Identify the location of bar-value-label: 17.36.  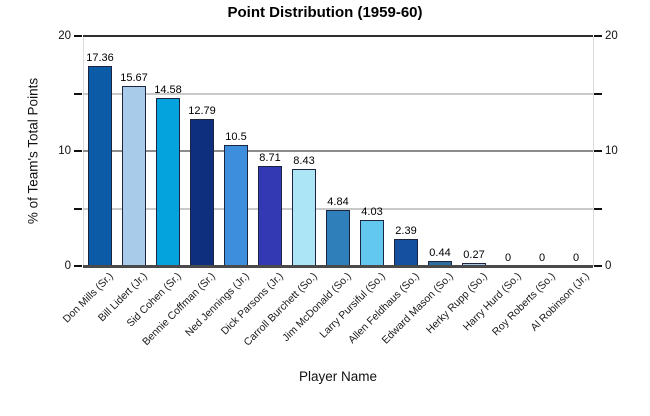
(100, 58).